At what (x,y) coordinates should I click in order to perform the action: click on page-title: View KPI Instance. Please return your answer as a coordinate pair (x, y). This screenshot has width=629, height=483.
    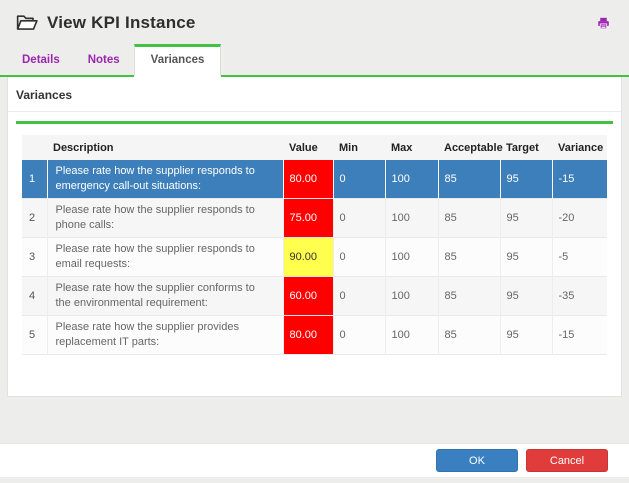
    Looking at the image, I should click on (121, 22).